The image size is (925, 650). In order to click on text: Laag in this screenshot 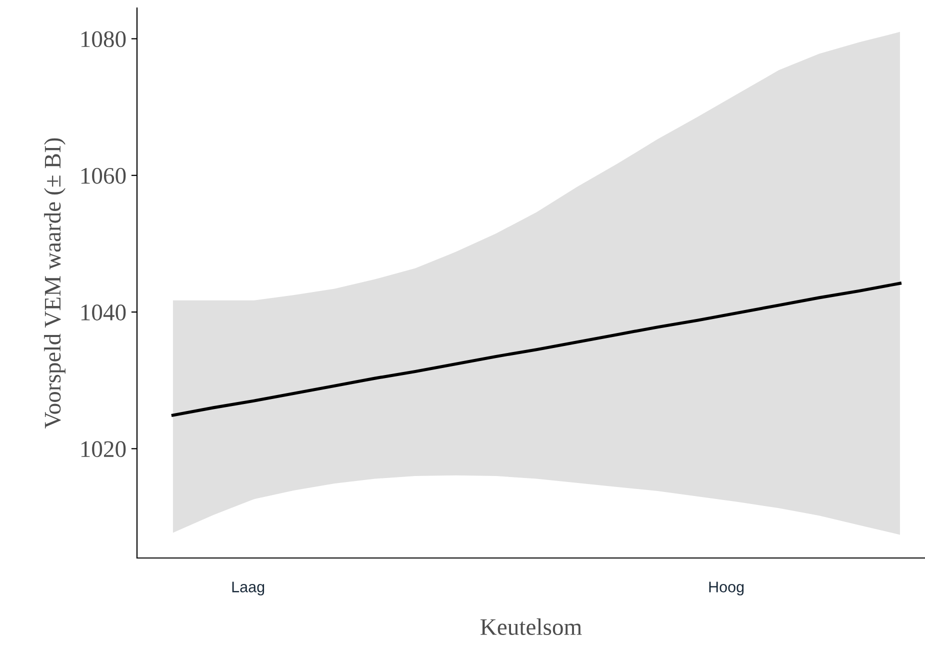, I will do `click(248, 589)`.